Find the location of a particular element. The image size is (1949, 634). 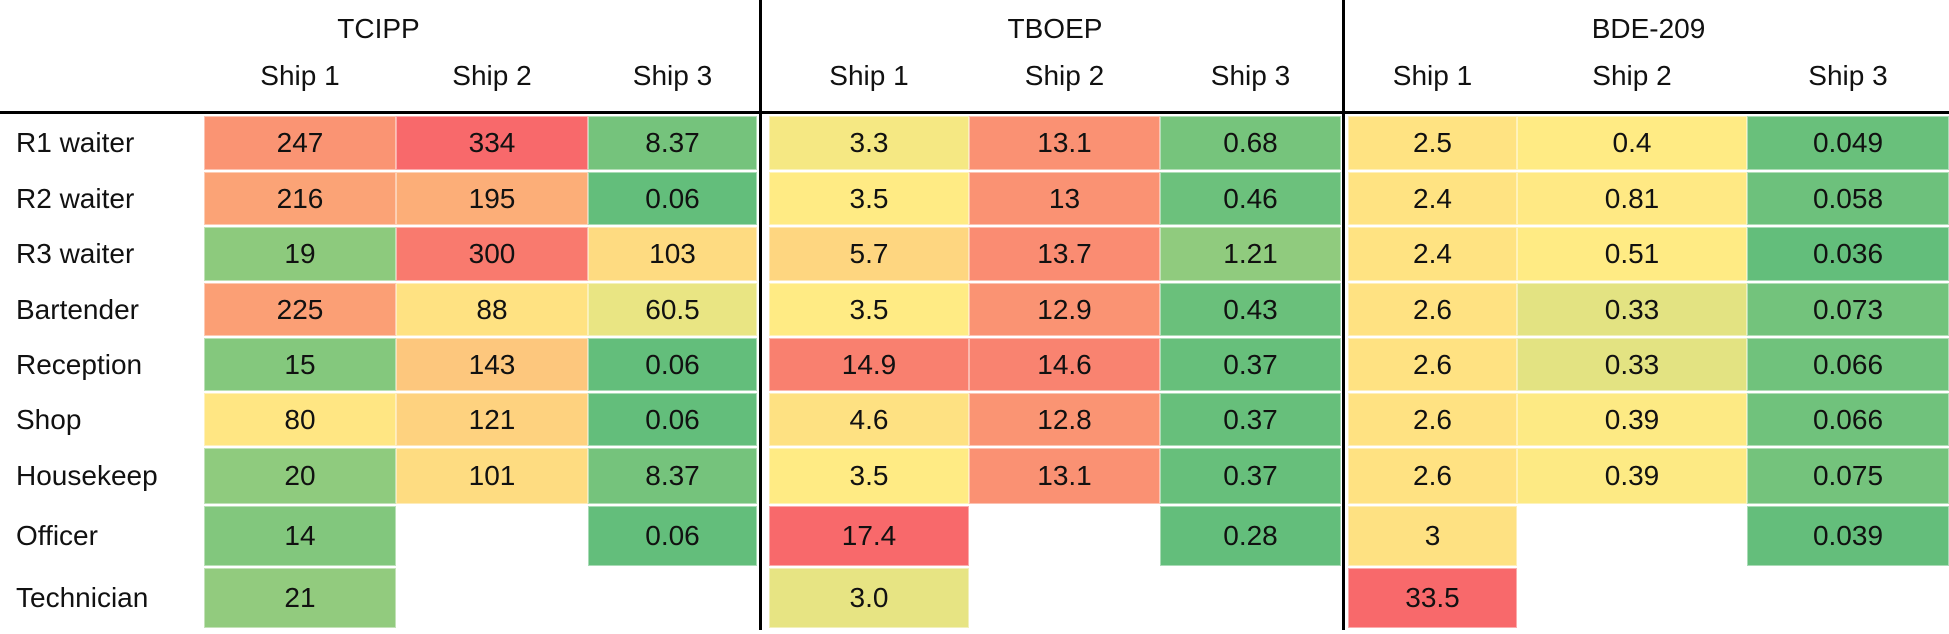

heatmap-cell: 0.4 is located at coordinates (1632, 143).